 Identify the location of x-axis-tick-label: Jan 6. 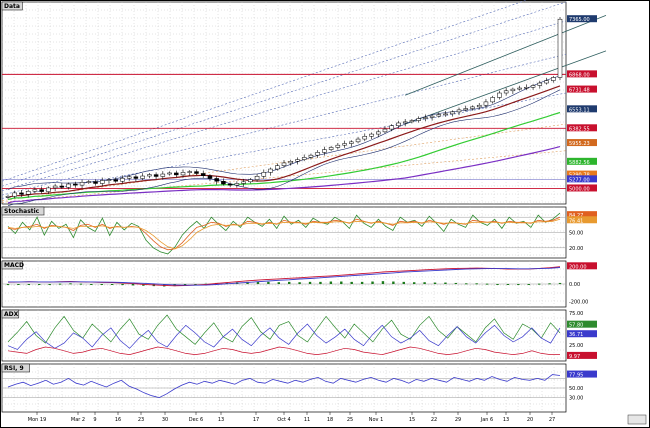
(486, 420).